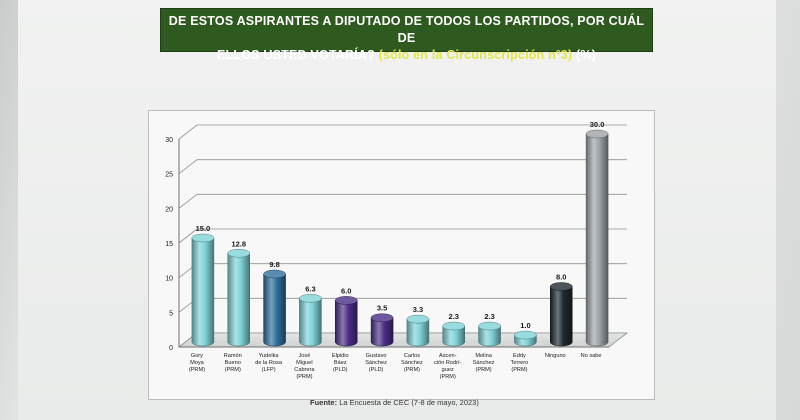 This screenshot has height=420, width=800. I want to click on x-tick-label-line: Gory, so click(197, 356).